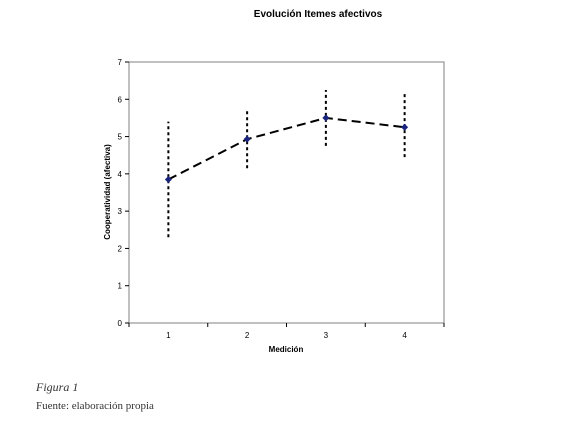 The height and width of the screenshot is (421, 580). I want to click on y-tick-label: 3, so click(120, 211).